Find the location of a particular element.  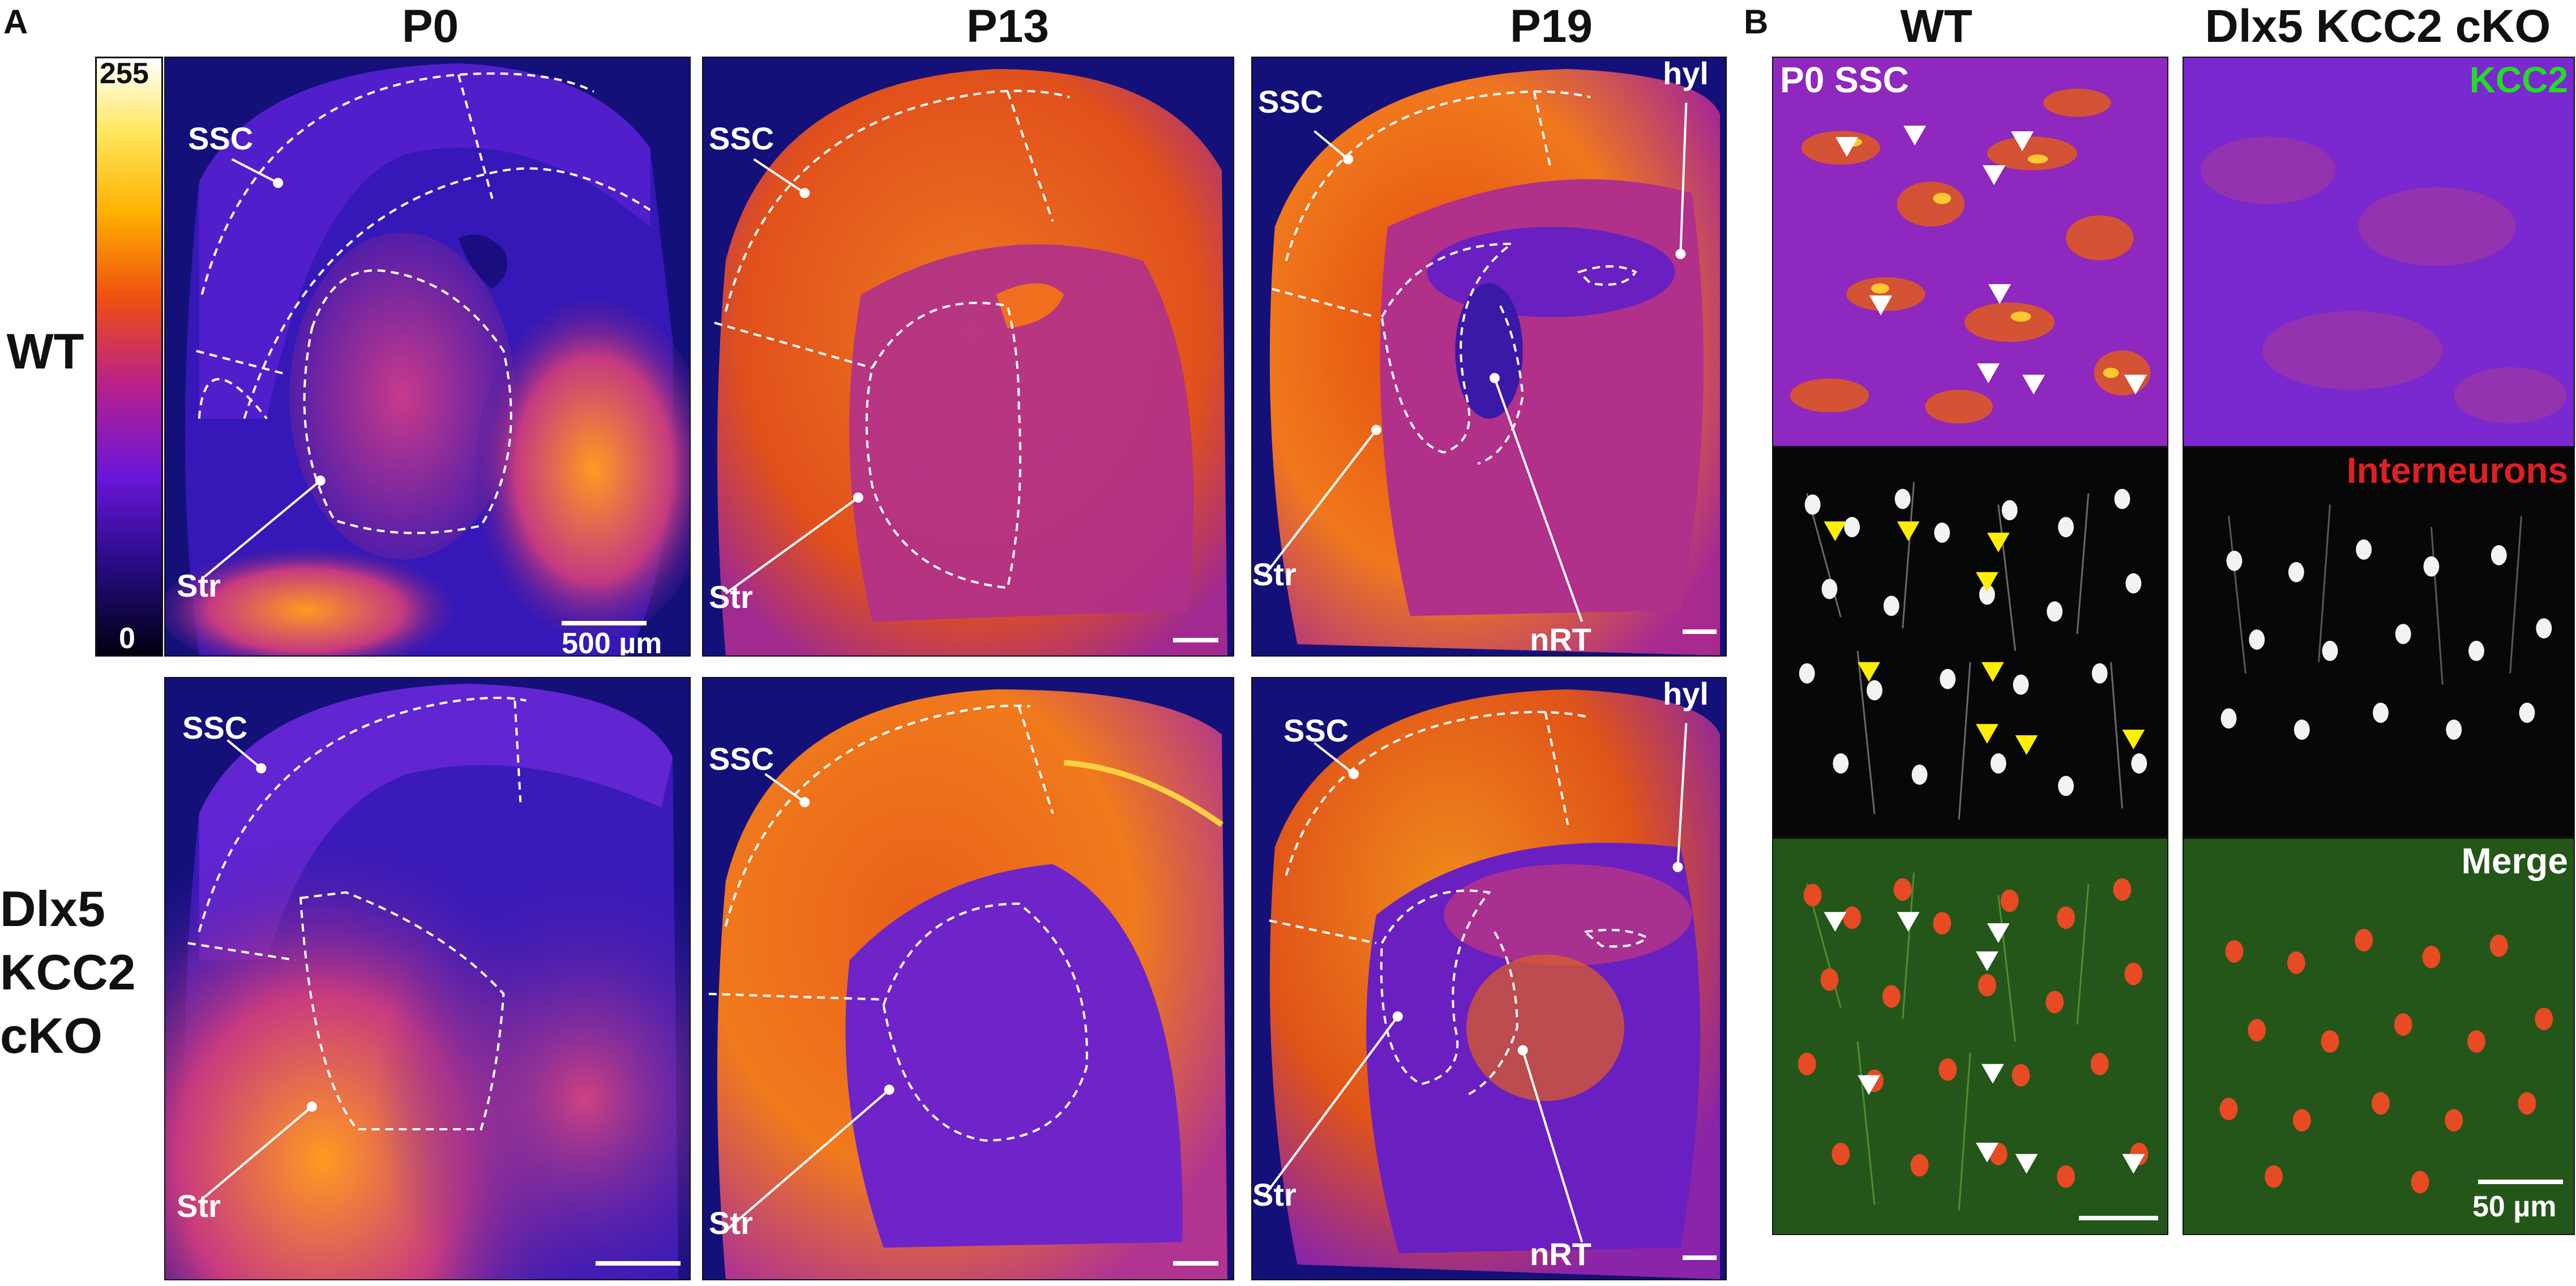

colorbar-max-label: 255 is located at coordinates (124, 73).